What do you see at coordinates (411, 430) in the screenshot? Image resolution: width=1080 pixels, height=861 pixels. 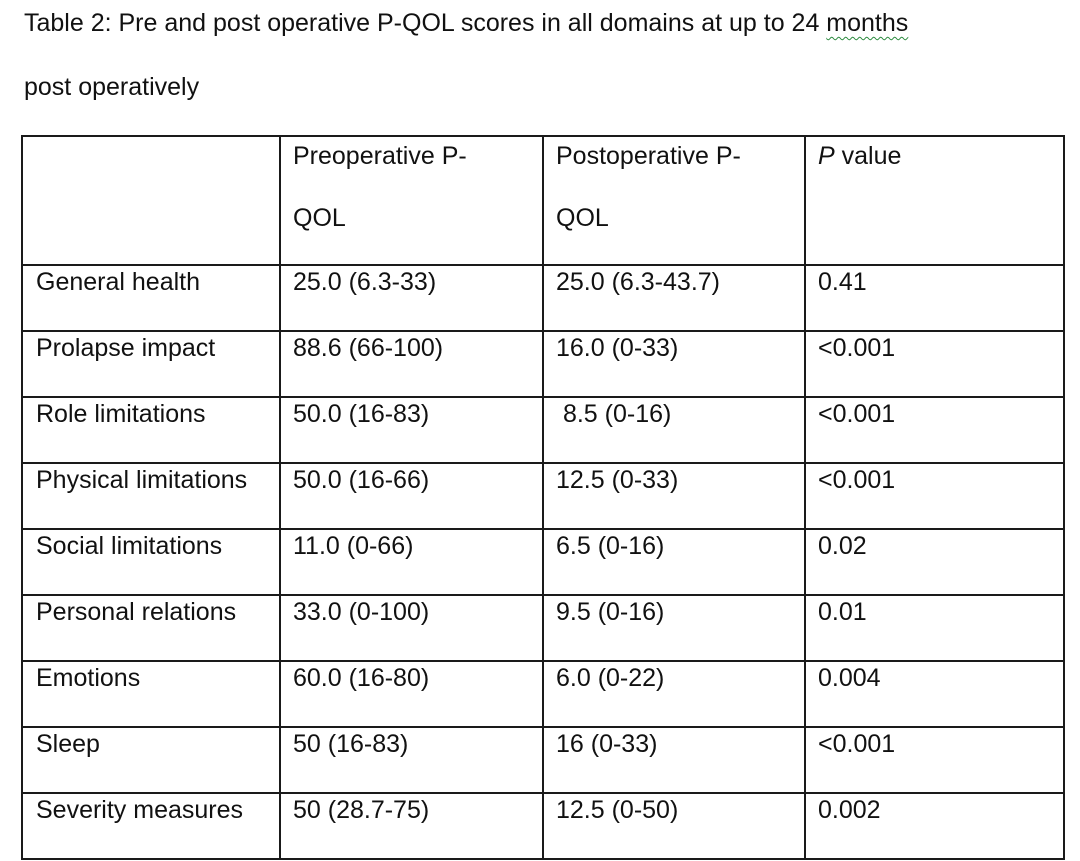 I see `cell-preoperative: 50.0 (16-83)` at bounding box center [411, 430].